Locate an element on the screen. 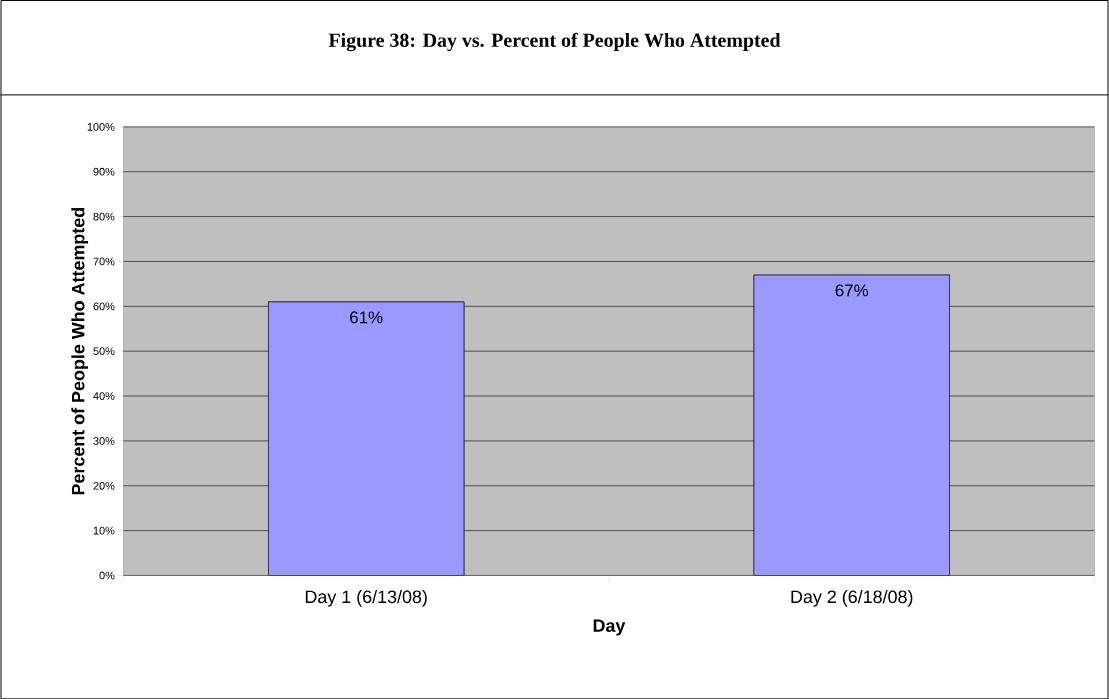 This screenshot has width=1109, height=699. y-axis-title: Percent of People Who Attempted is located at coordinates (80, 351).